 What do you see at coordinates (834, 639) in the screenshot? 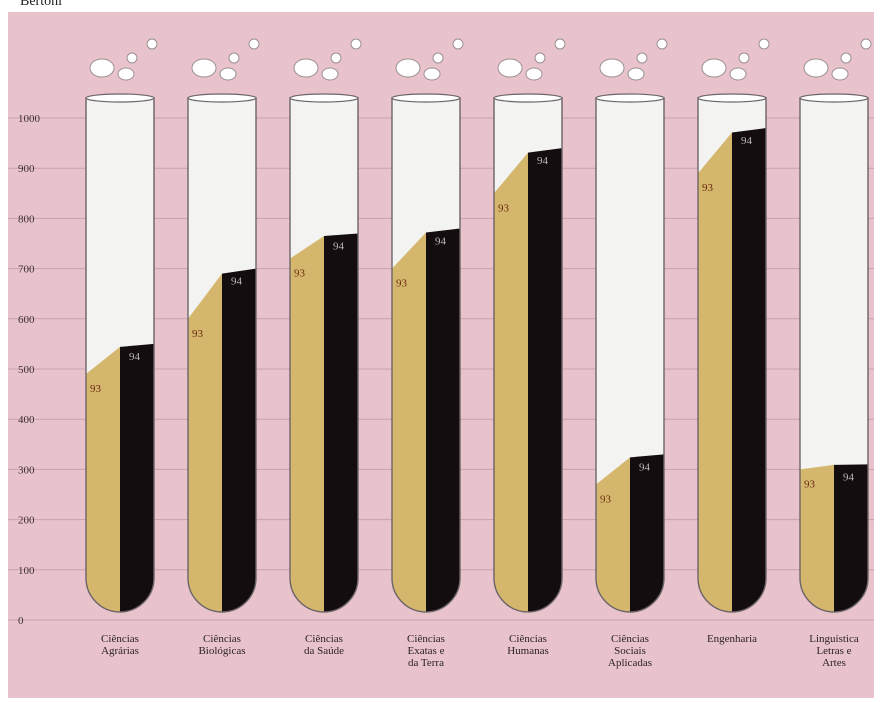
I see `category-line-7-0: Linguística` at bounding box center [834, 639].